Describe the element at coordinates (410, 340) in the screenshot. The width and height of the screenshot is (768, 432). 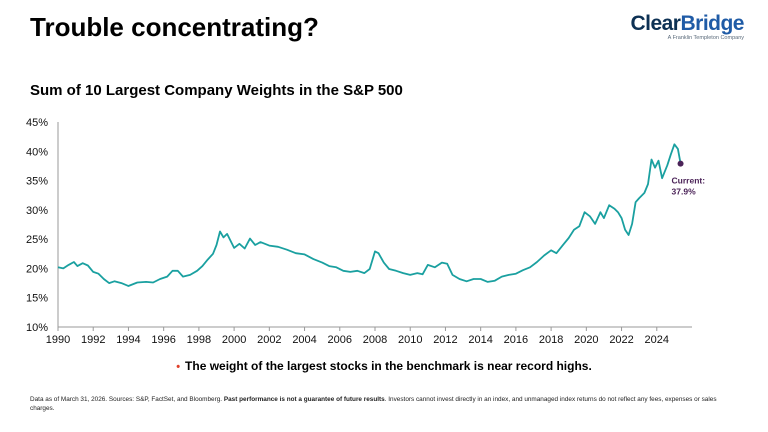
I see `x-tick-label: 2010` at that location.